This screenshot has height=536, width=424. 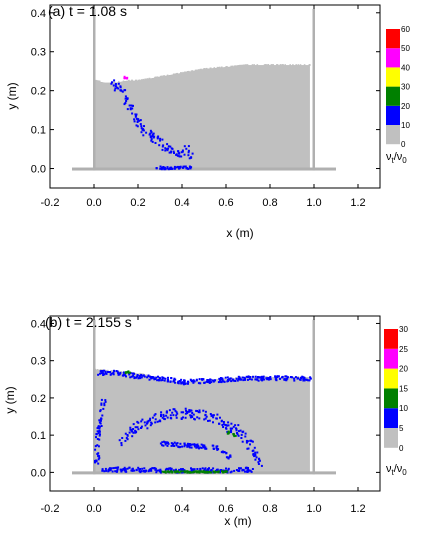 What do you see at coordinates (405, 48) in the screenshot?
I see `colorbar-tick-label-a: 50` at bounding box center [405, 48].